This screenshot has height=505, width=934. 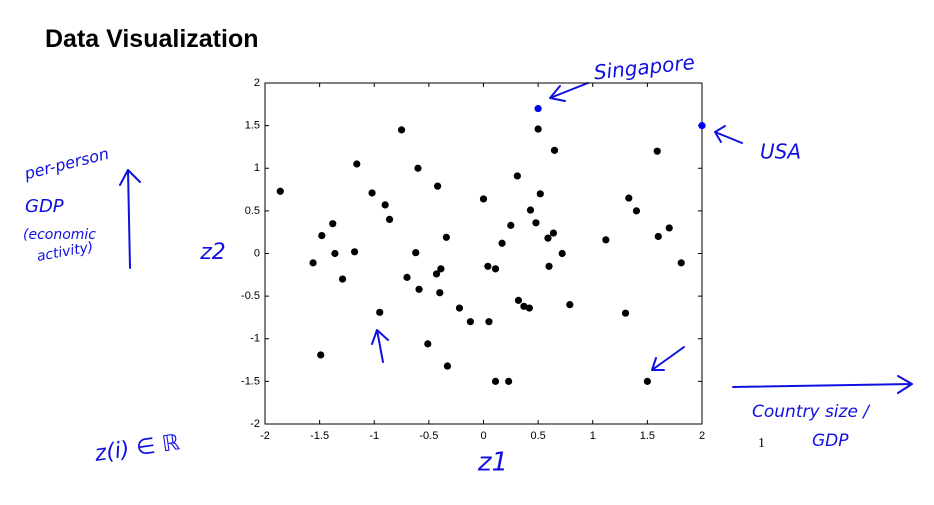 What do you see at coordinates (593, 436) in the screenshot?
I see `x-tick-label: 1` at bounding box center [593, 436].